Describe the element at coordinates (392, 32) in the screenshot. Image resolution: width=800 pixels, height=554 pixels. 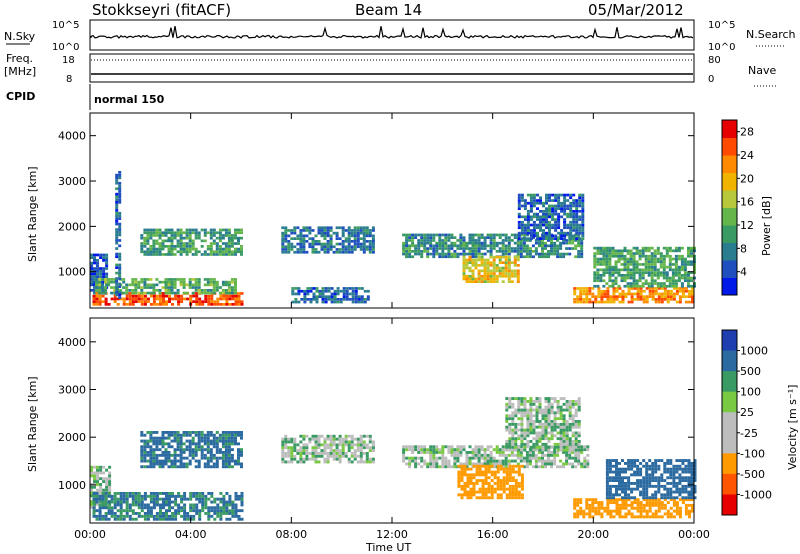
I see `nsky-trace` at that location.